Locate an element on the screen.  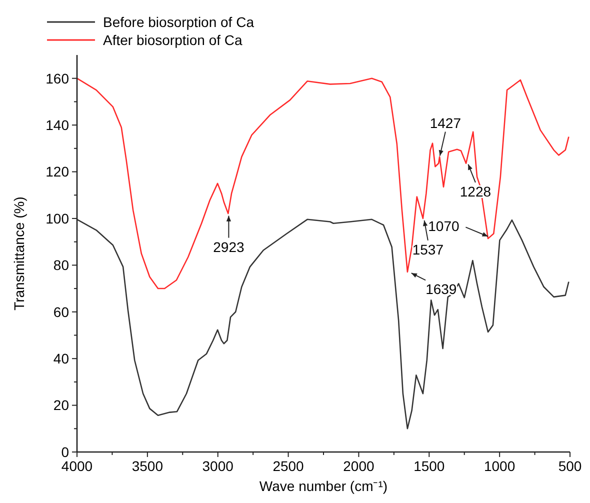
x-tick-label: 2500 is located at coordinates (288, 466).